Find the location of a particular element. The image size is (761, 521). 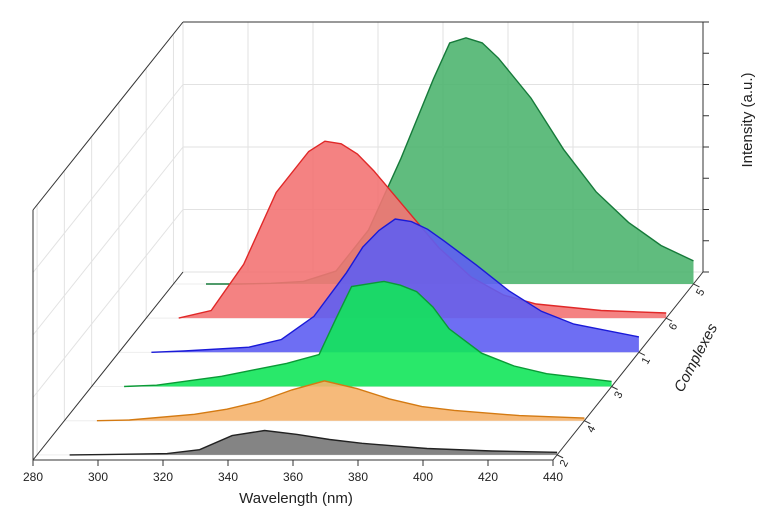

x-tick-label: 360 is located at coordinates (293, 477).